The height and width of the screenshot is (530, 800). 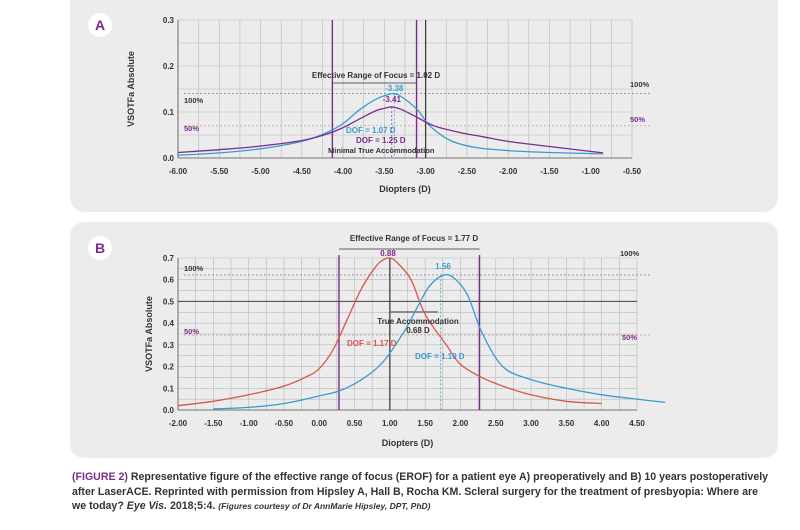 I want to click on x-tick-label: 4.00, so click(x=602, y=423).